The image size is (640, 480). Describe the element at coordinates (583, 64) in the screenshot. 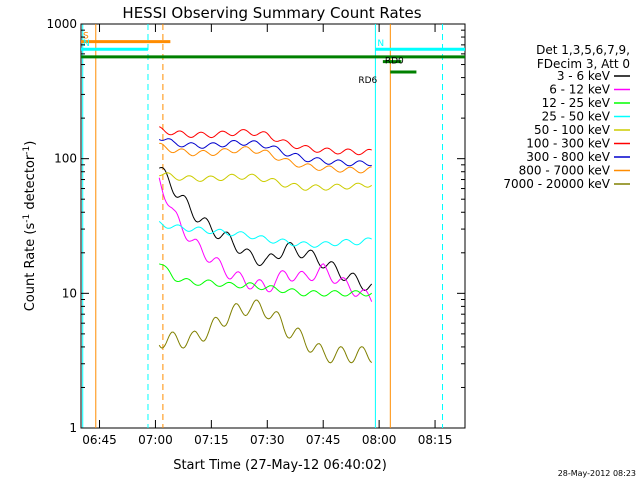

I see `legend-header-line-2: FDecim 3, Att 0` at that location.